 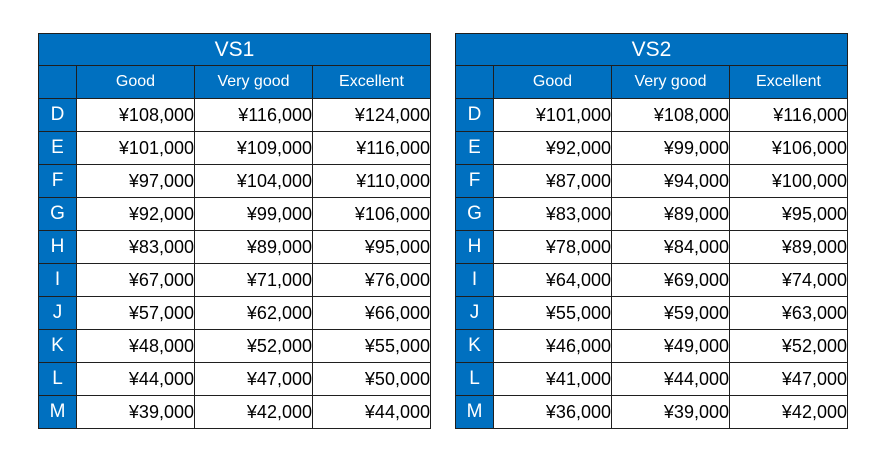 I want to click on price-cell: ¥69,000, so click(x=670, y=280).